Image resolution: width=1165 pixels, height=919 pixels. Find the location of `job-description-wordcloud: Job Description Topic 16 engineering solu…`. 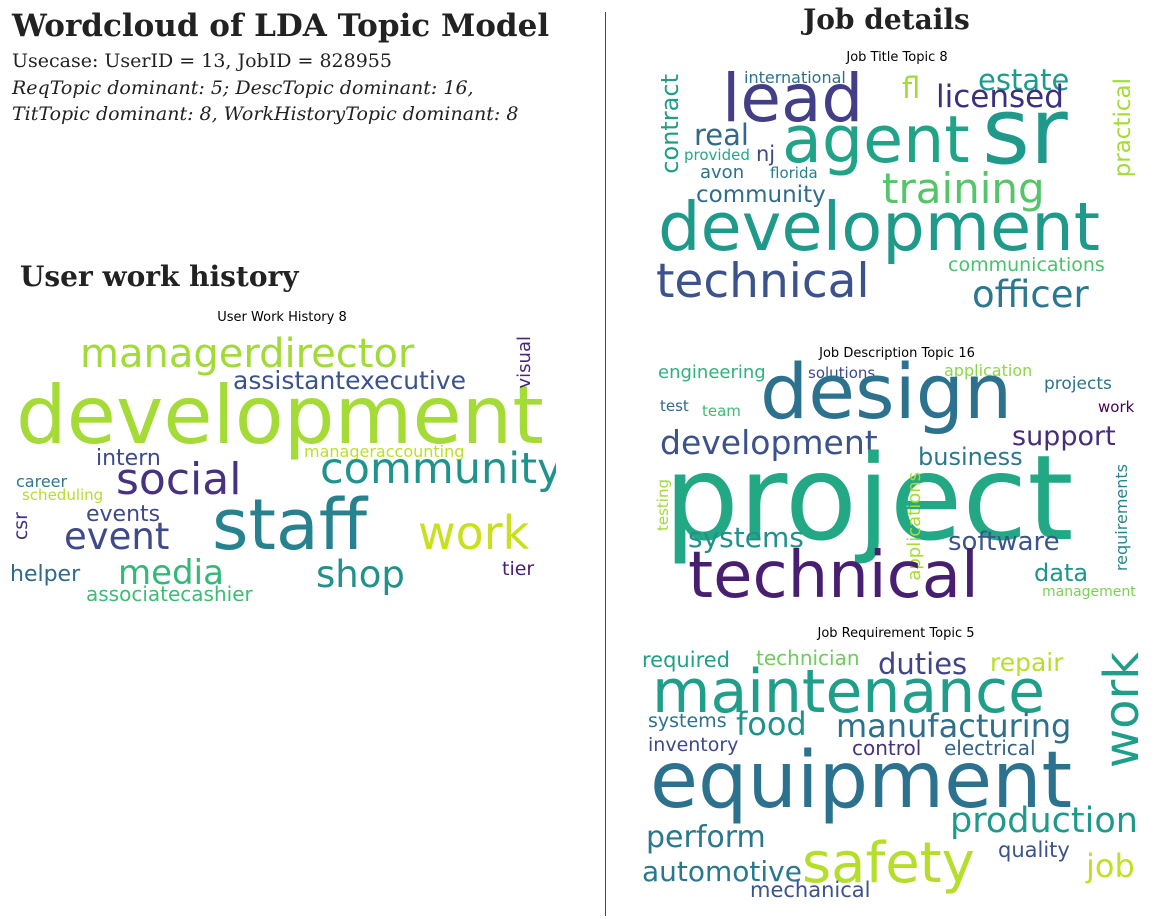

job-description-wordcloud: Job Description Topic 16 engineering solu… is located at coordinates (897, 478).